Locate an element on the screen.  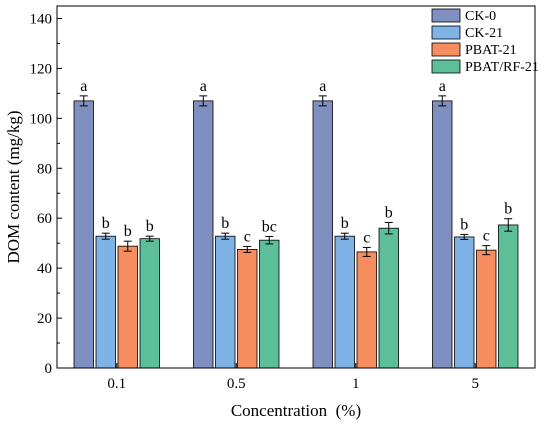
x-tick-label: 0.1 is located at coordinates (116, 384).